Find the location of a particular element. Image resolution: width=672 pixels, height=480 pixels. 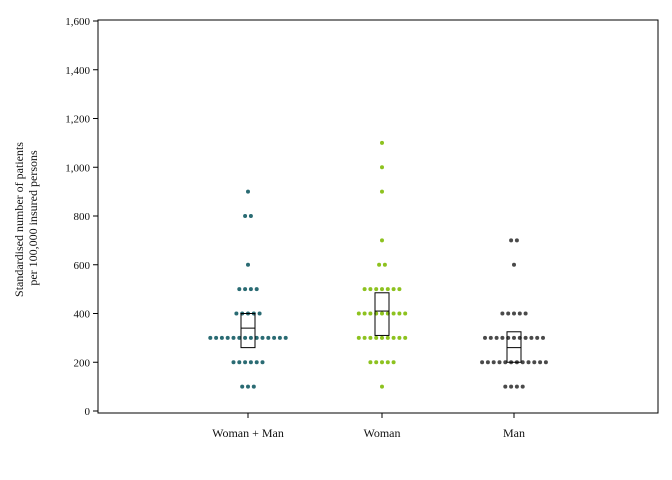

y-tick-label: 400 is located at coordinates (82, 315).